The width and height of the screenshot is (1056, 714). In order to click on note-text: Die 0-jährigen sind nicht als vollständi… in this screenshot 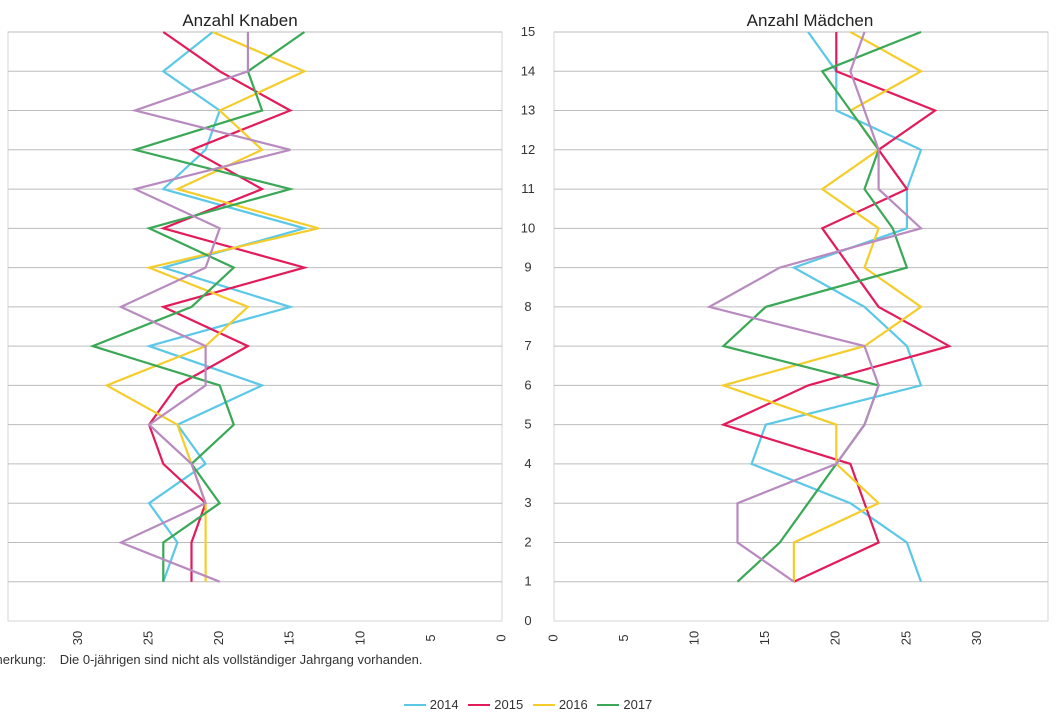, I will do `click(241, 659)`.